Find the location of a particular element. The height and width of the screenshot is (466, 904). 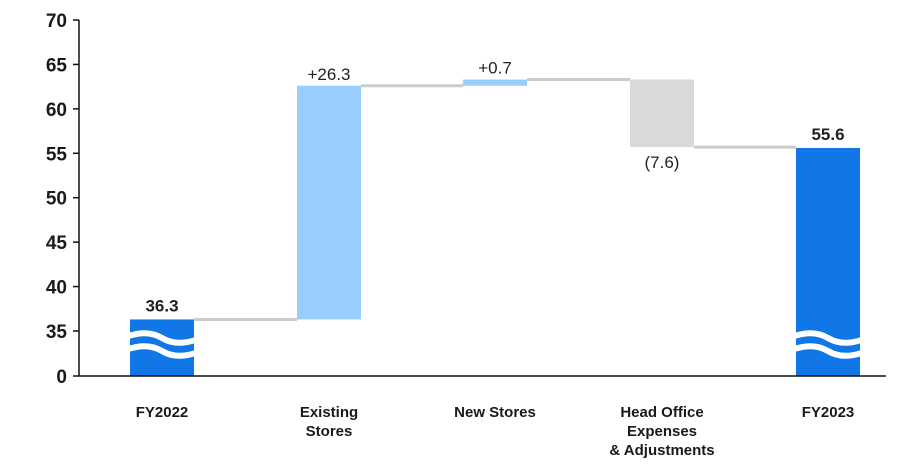

y-tick-label: 40 is located at coordinates (56, 288).